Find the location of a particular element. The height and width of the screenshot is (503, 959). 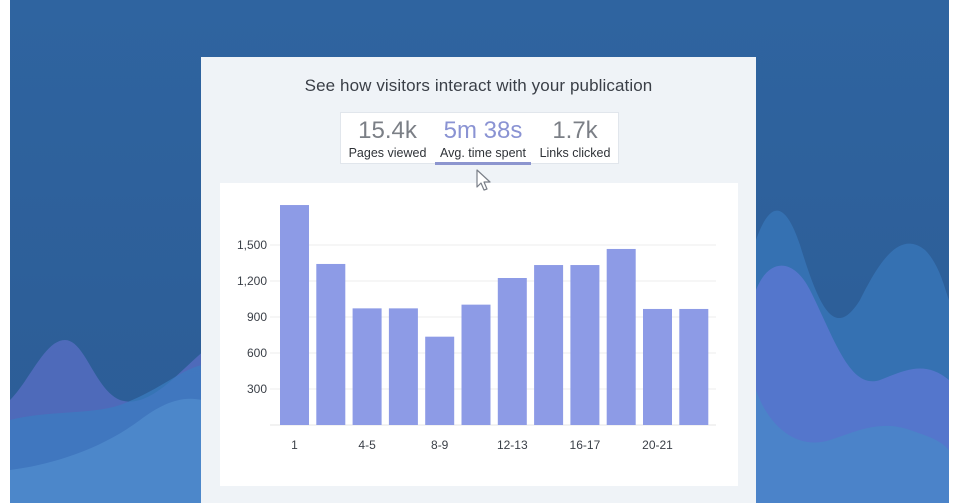

tab-links-clicked: 1.7k Links clicked is located at coordinates (575, 138).